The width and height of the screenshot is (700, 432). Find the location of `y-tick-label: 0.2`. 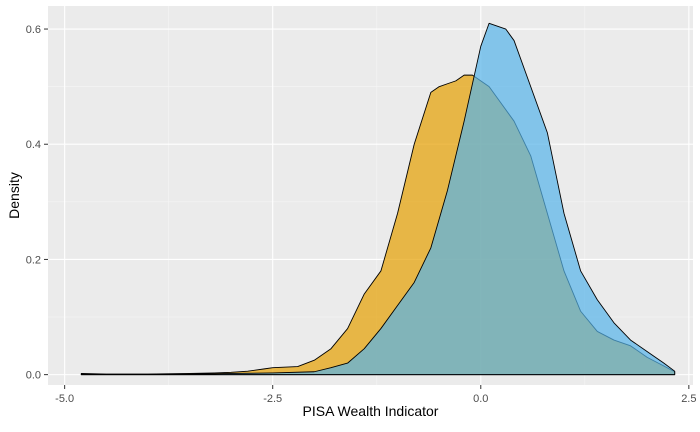

y-tick-label: 0.2 is located at coordinates (33, 260).